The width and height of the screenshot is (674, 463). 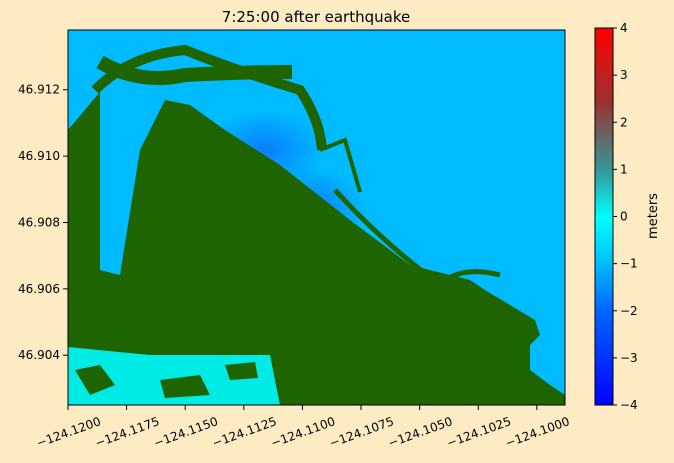 I want to click on north-jetty, so click(x=340, y=165).